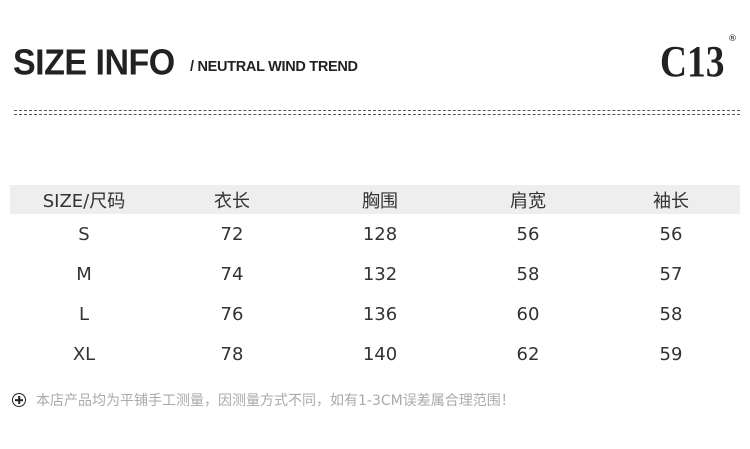 The image size is (750, 449). I want to click on table-row: L 76 136 60 58, so click(375, 314).